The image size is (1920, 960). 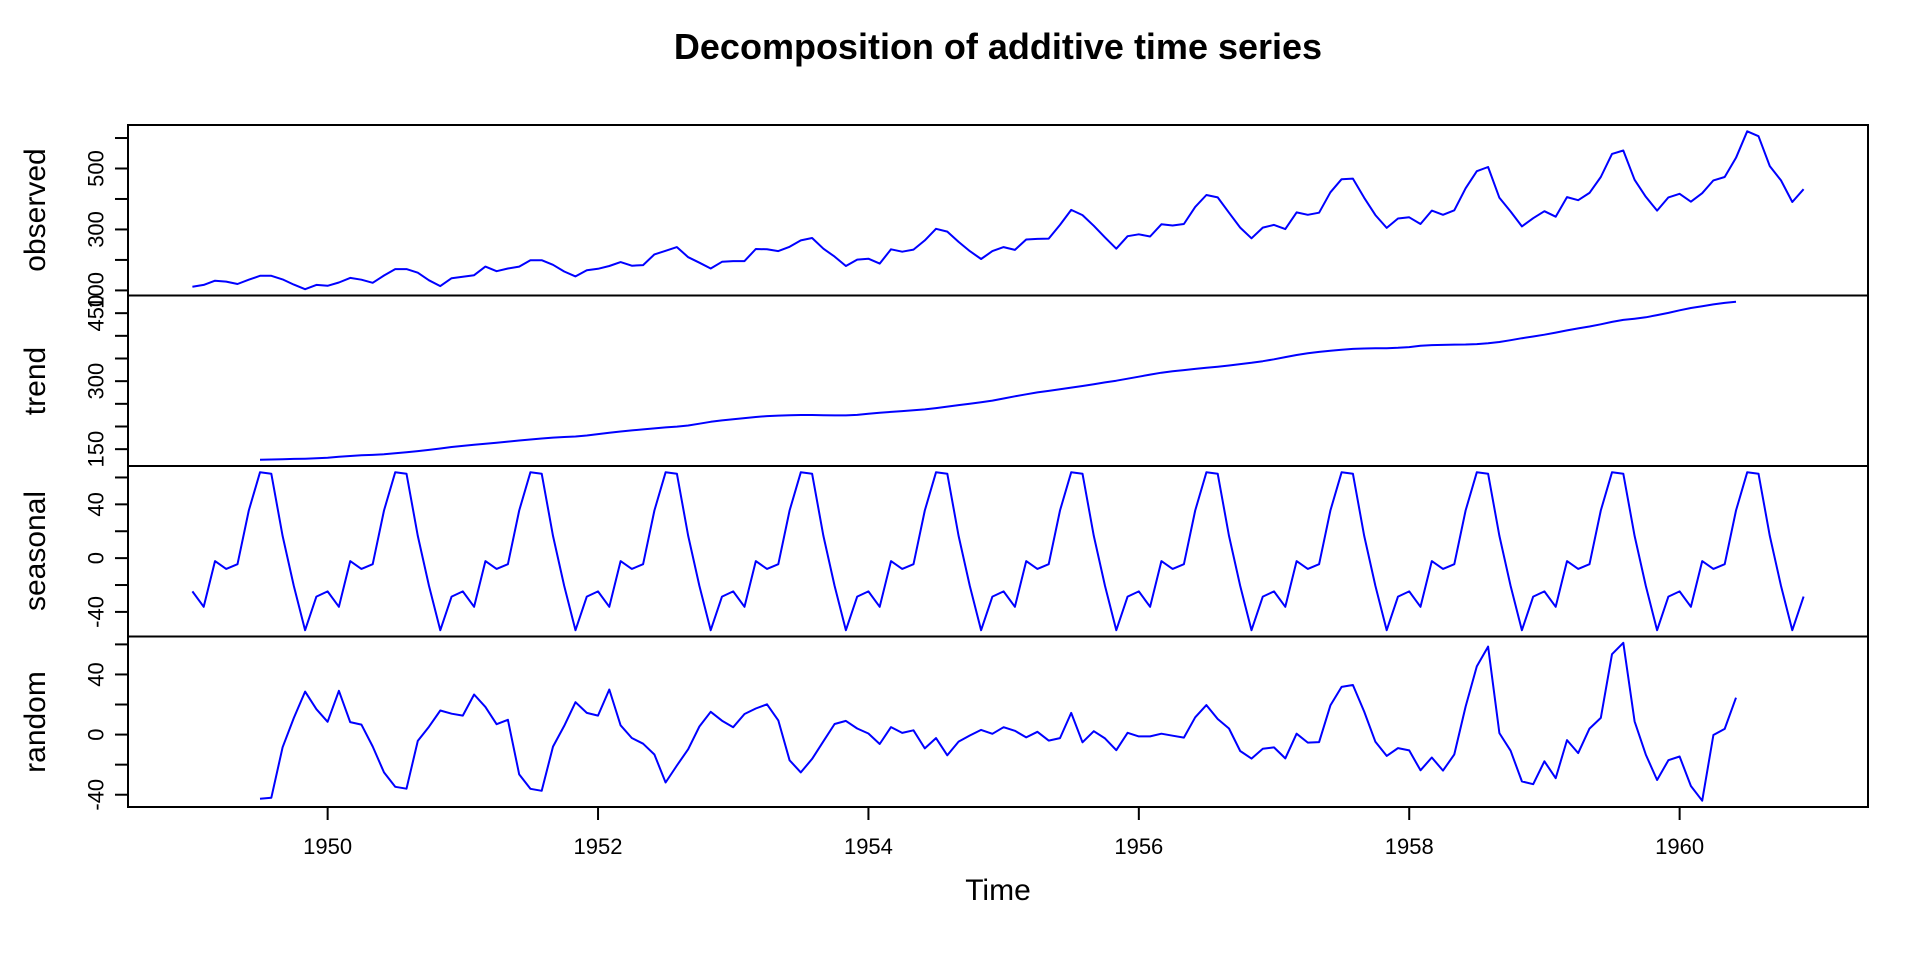 I want to click on random-series-line, so click(x=998, y=721).